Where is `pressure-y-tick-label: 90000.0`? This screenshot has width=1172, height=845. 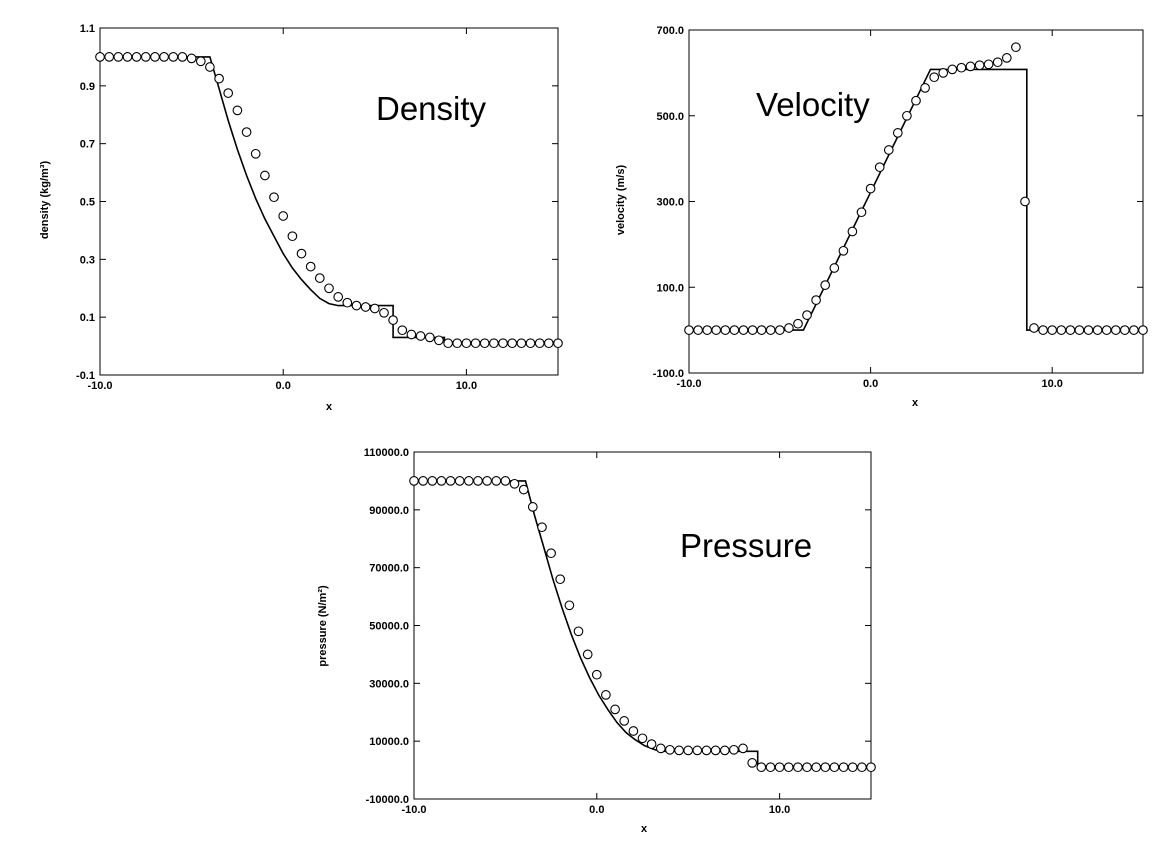
pressure-y-tick-label: 90000.0 is located at coordinates (389, 511).